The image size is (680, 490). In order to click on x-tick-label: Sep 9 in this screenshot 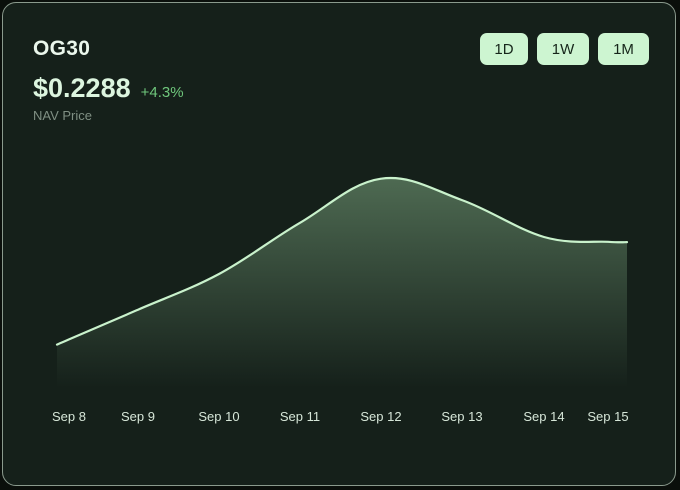, I will do `click(138, 416)`.